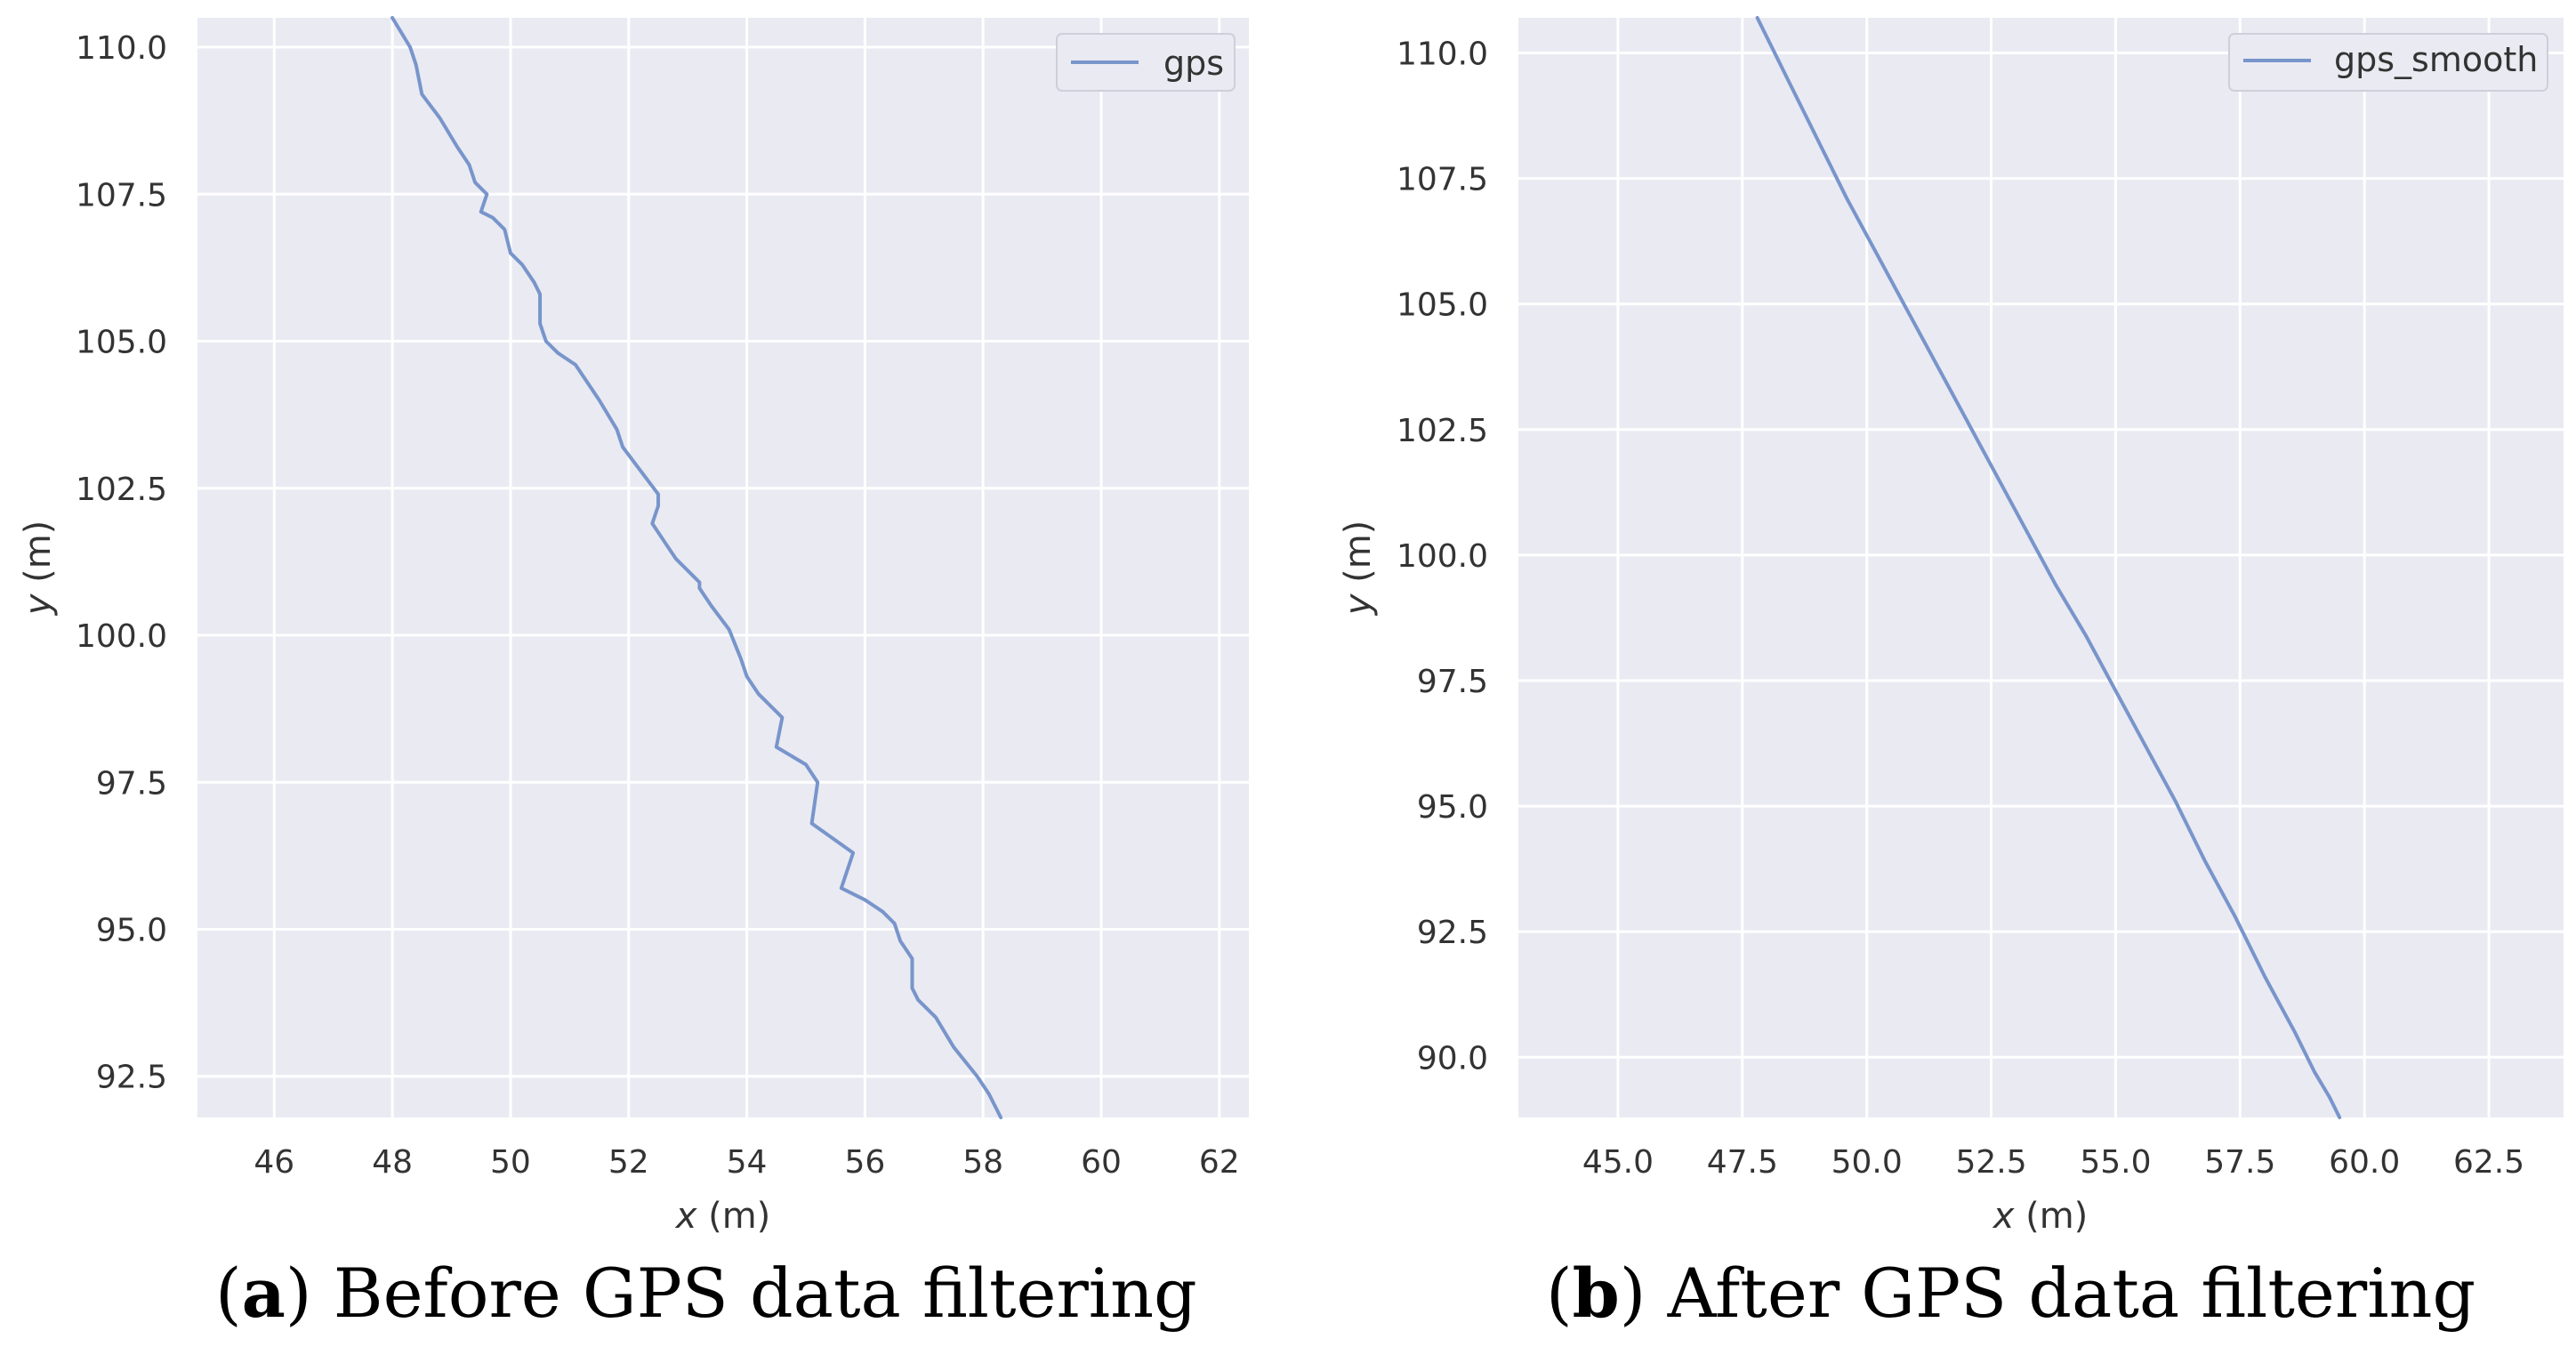 The image size is (2576, 1347). What do you see at coordinates (2364, 1163) in the screenshot?
I see `panel-b-x-tick-label: 60.0` at bounding box center [2364, 1163].